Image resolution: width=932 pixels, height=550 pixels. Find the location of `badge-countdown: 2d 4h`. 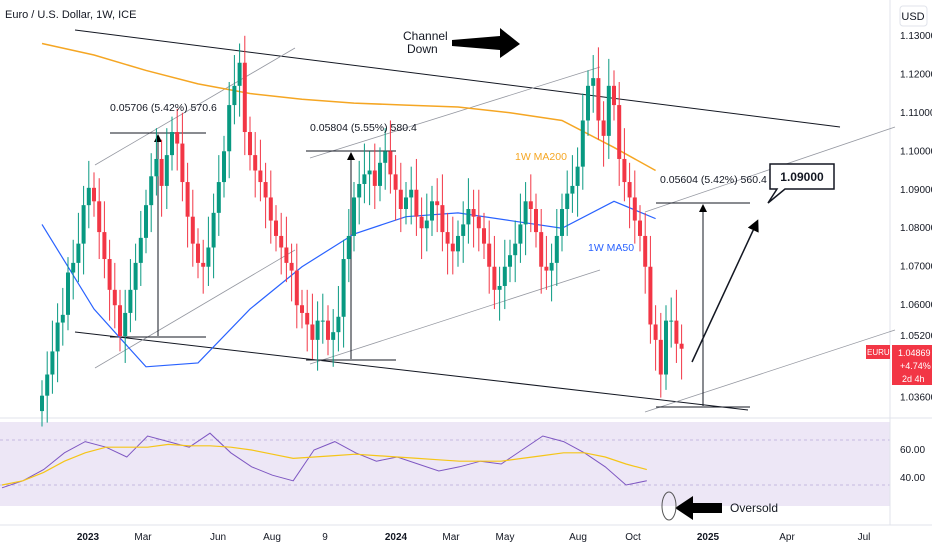

badge-countdown: 2d 4h is located at coordinates (913, 379).